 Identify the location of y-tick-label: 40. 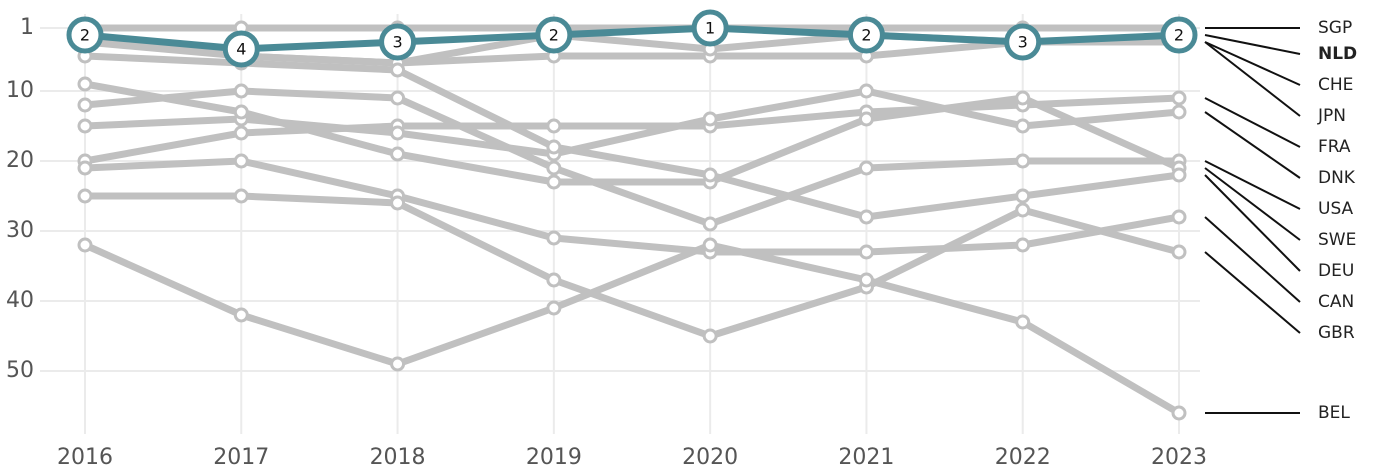
(20, 300).